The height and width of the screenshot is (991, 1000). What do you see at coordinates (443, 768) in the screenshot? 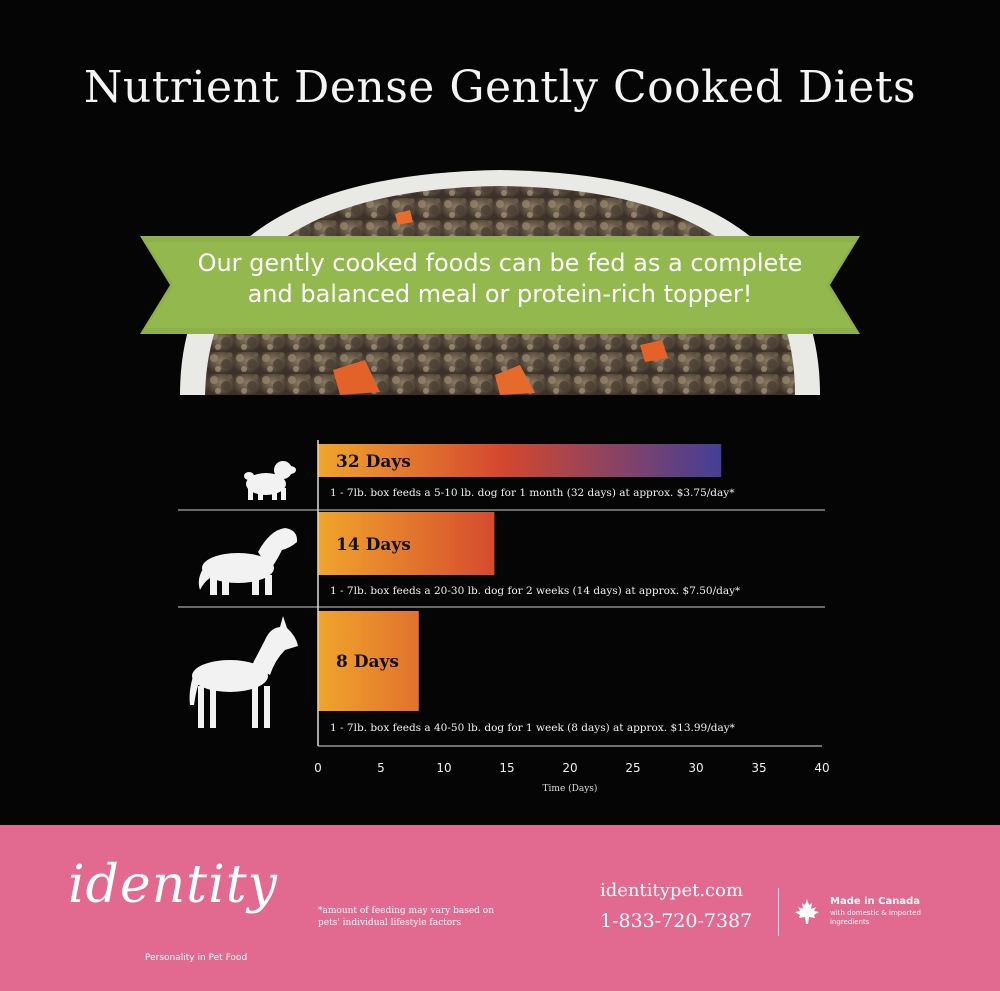
I see `x-tick-label: 10` at bounding box center [443, 768].